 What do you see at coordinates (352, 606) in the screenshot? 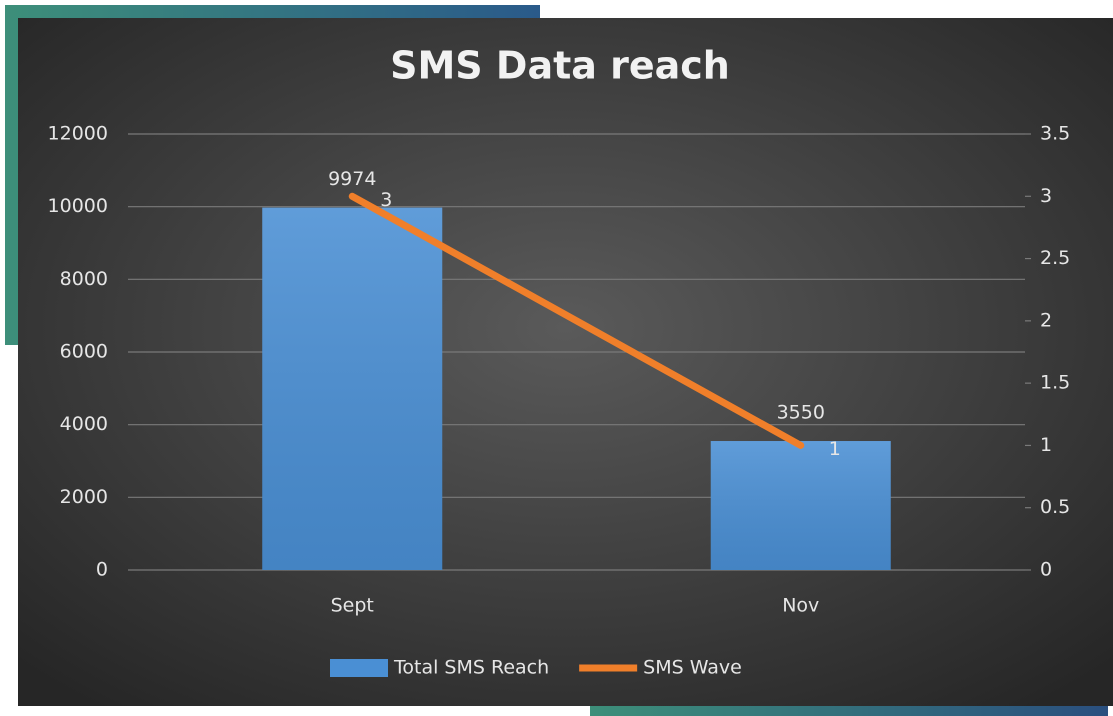
I see `x-tick-label: Sept` at bounding box center [352, 606].